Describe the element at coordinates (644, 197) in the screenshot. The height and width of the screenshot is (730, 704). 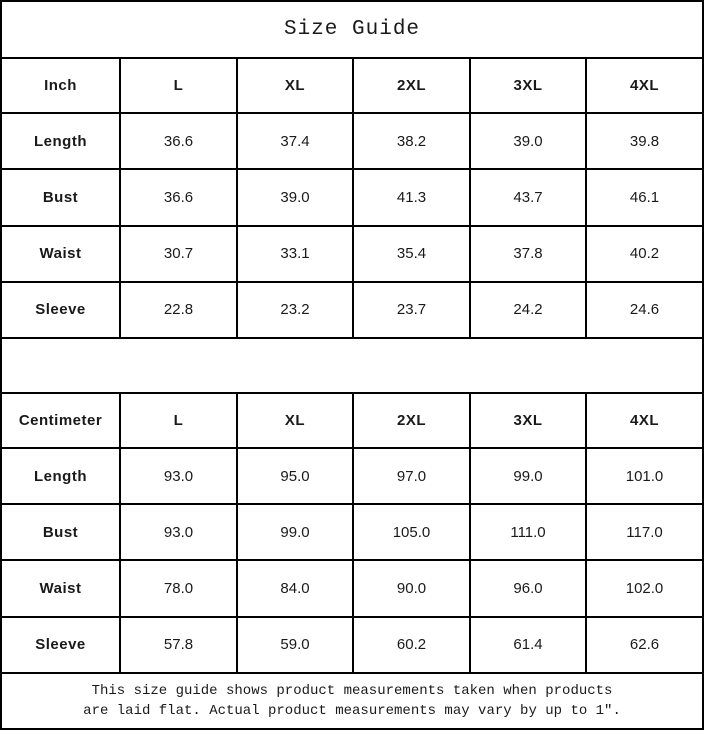
I see `measurement-value: 46.1` at that location.